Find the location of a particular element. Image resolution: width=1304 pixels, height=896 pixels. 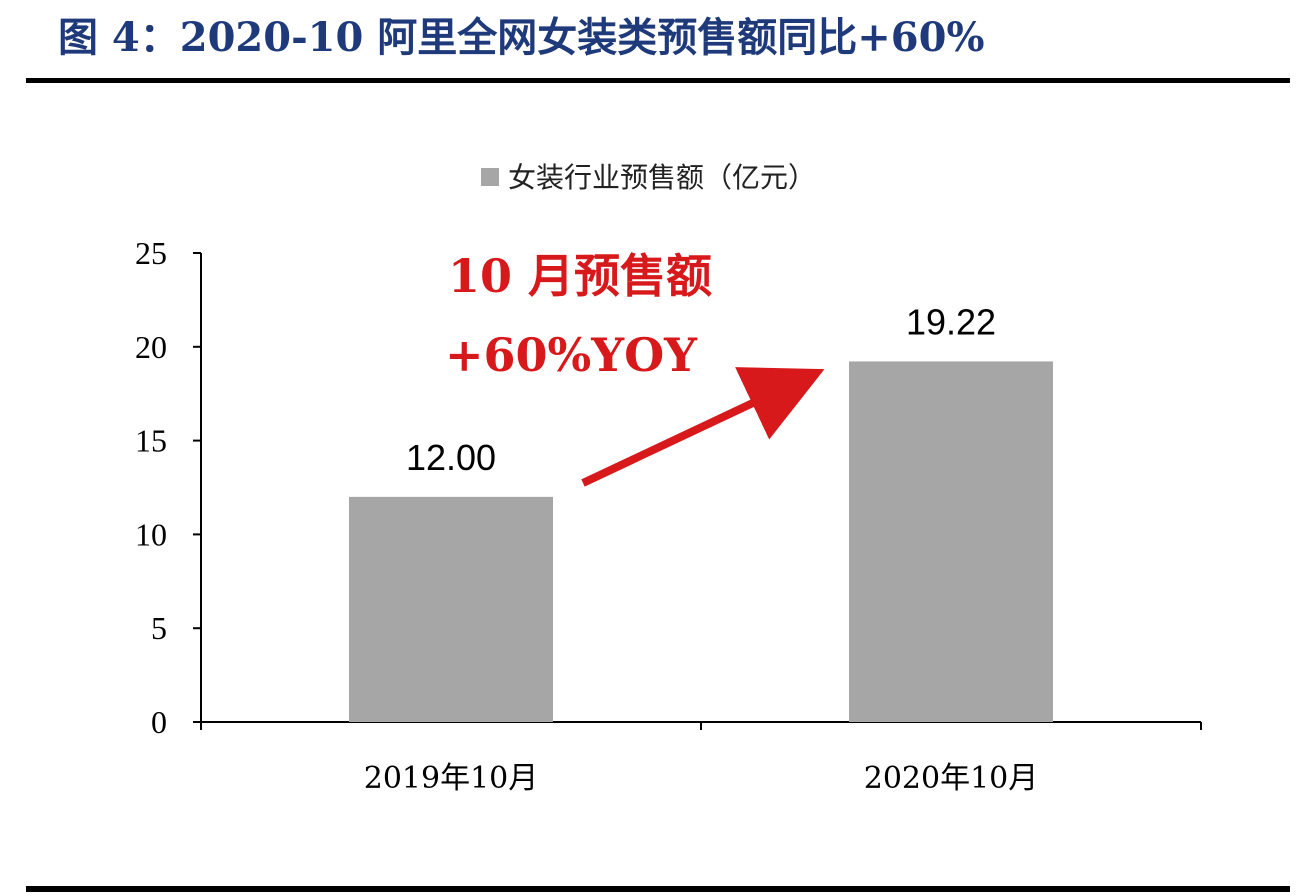

y-tick-label: 20 is located at coordinates (151, 347).